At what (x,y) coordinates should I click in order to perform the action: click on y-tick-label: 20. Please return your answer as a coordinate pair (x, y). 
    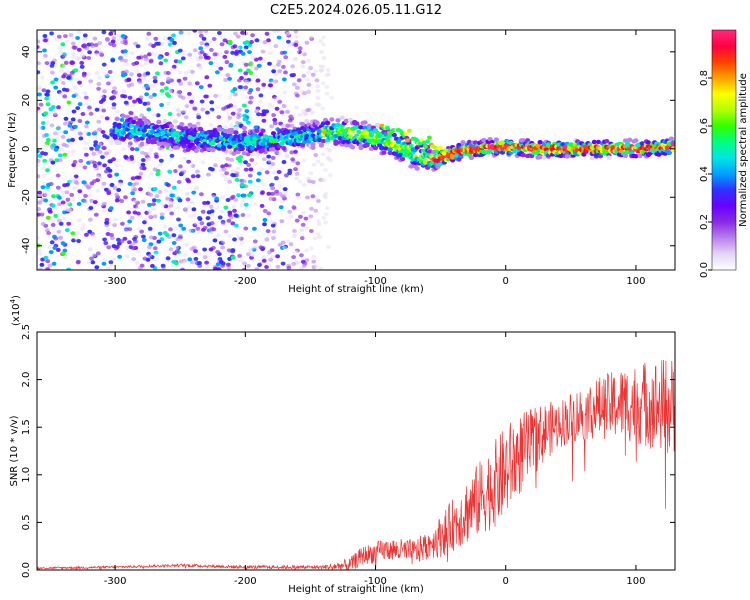
    Looking at the image, I should click on (26, 100).